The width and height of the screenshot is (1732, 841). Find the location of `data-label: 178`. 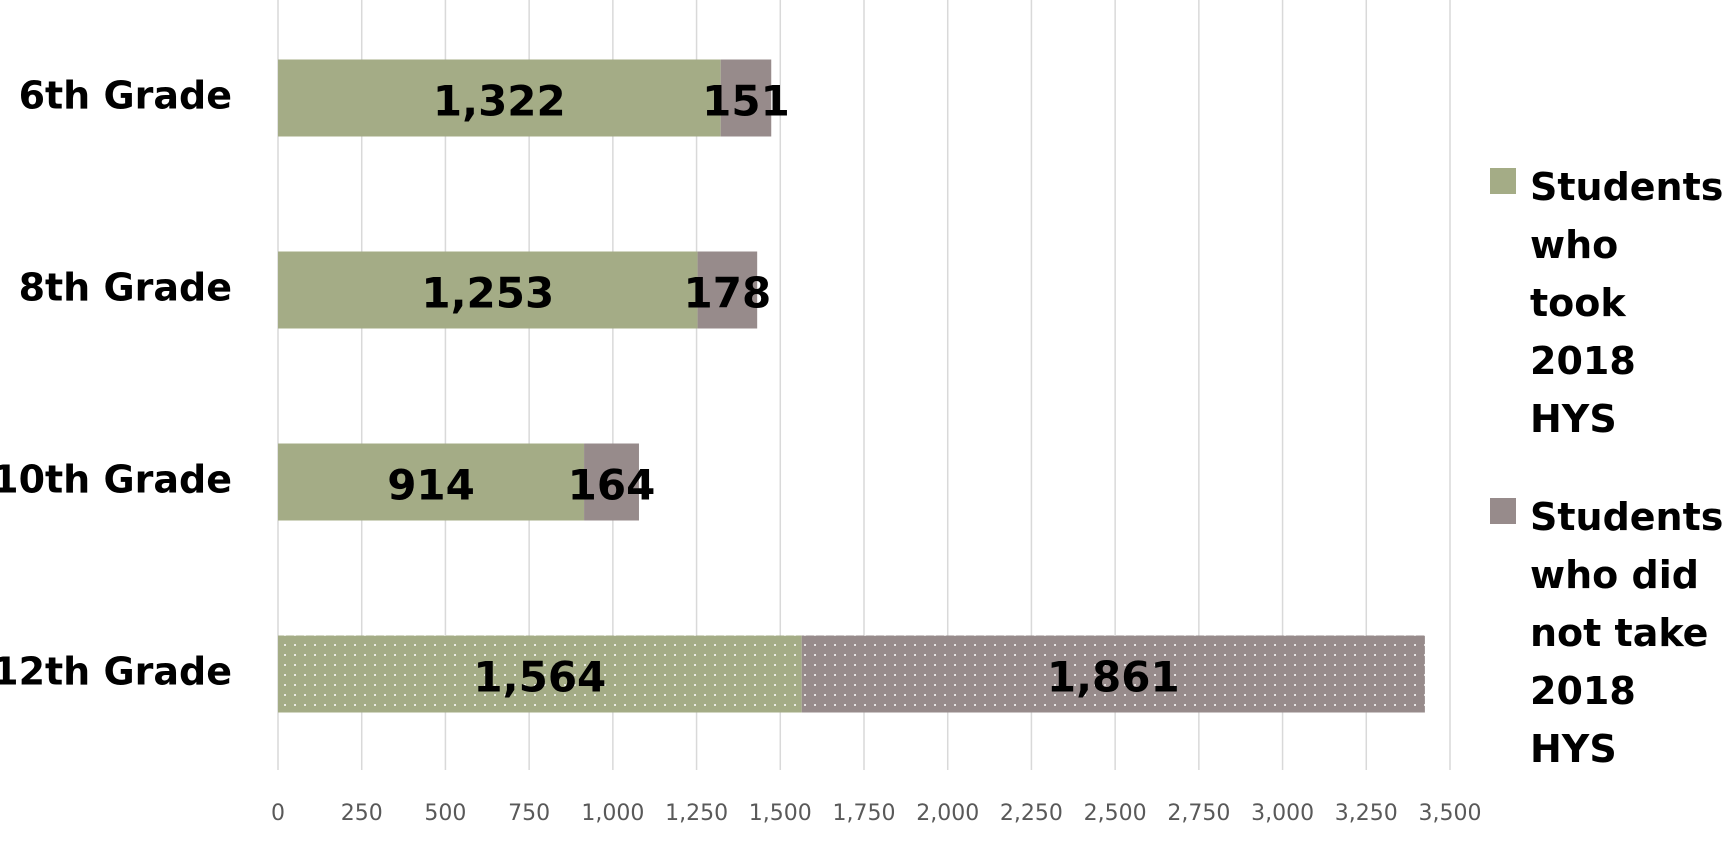

data-label: 178 is located at coordinates (728, 293).